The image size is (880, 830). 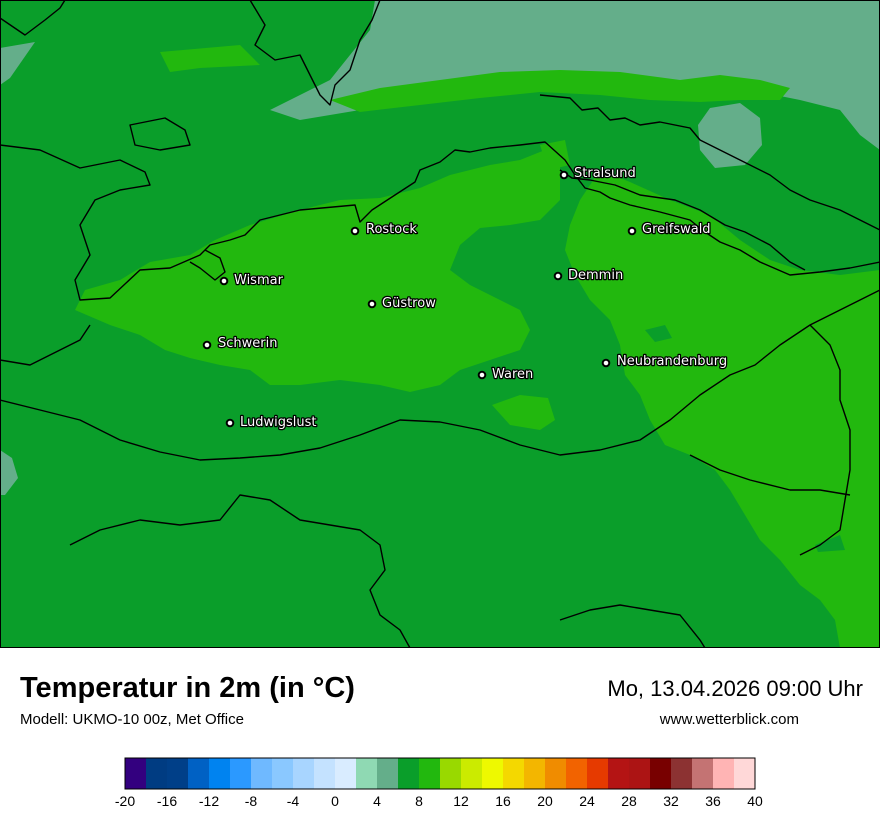 I want to click on coastline-northeast, so click(x=709, y=162).